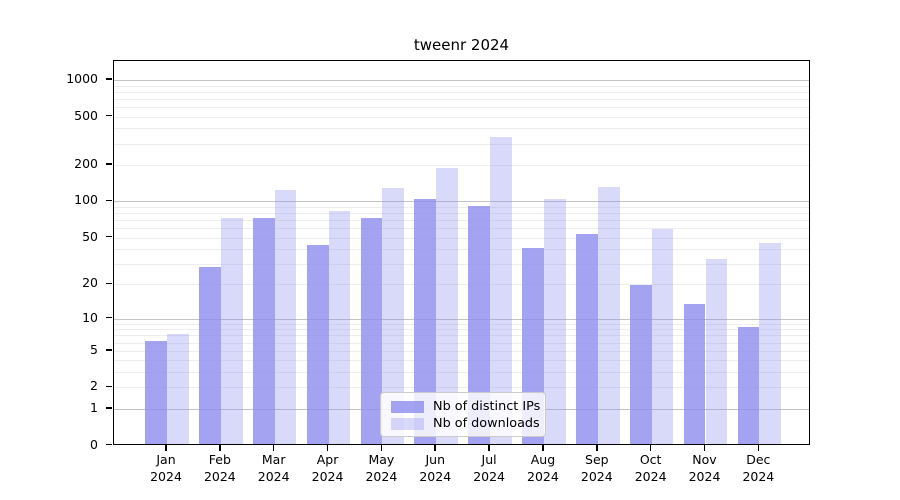  What do you see at coordinates (651, 468) in the screenshot?
I see `x-tick-label: Oct 2024` at bounding box center [651, 468].